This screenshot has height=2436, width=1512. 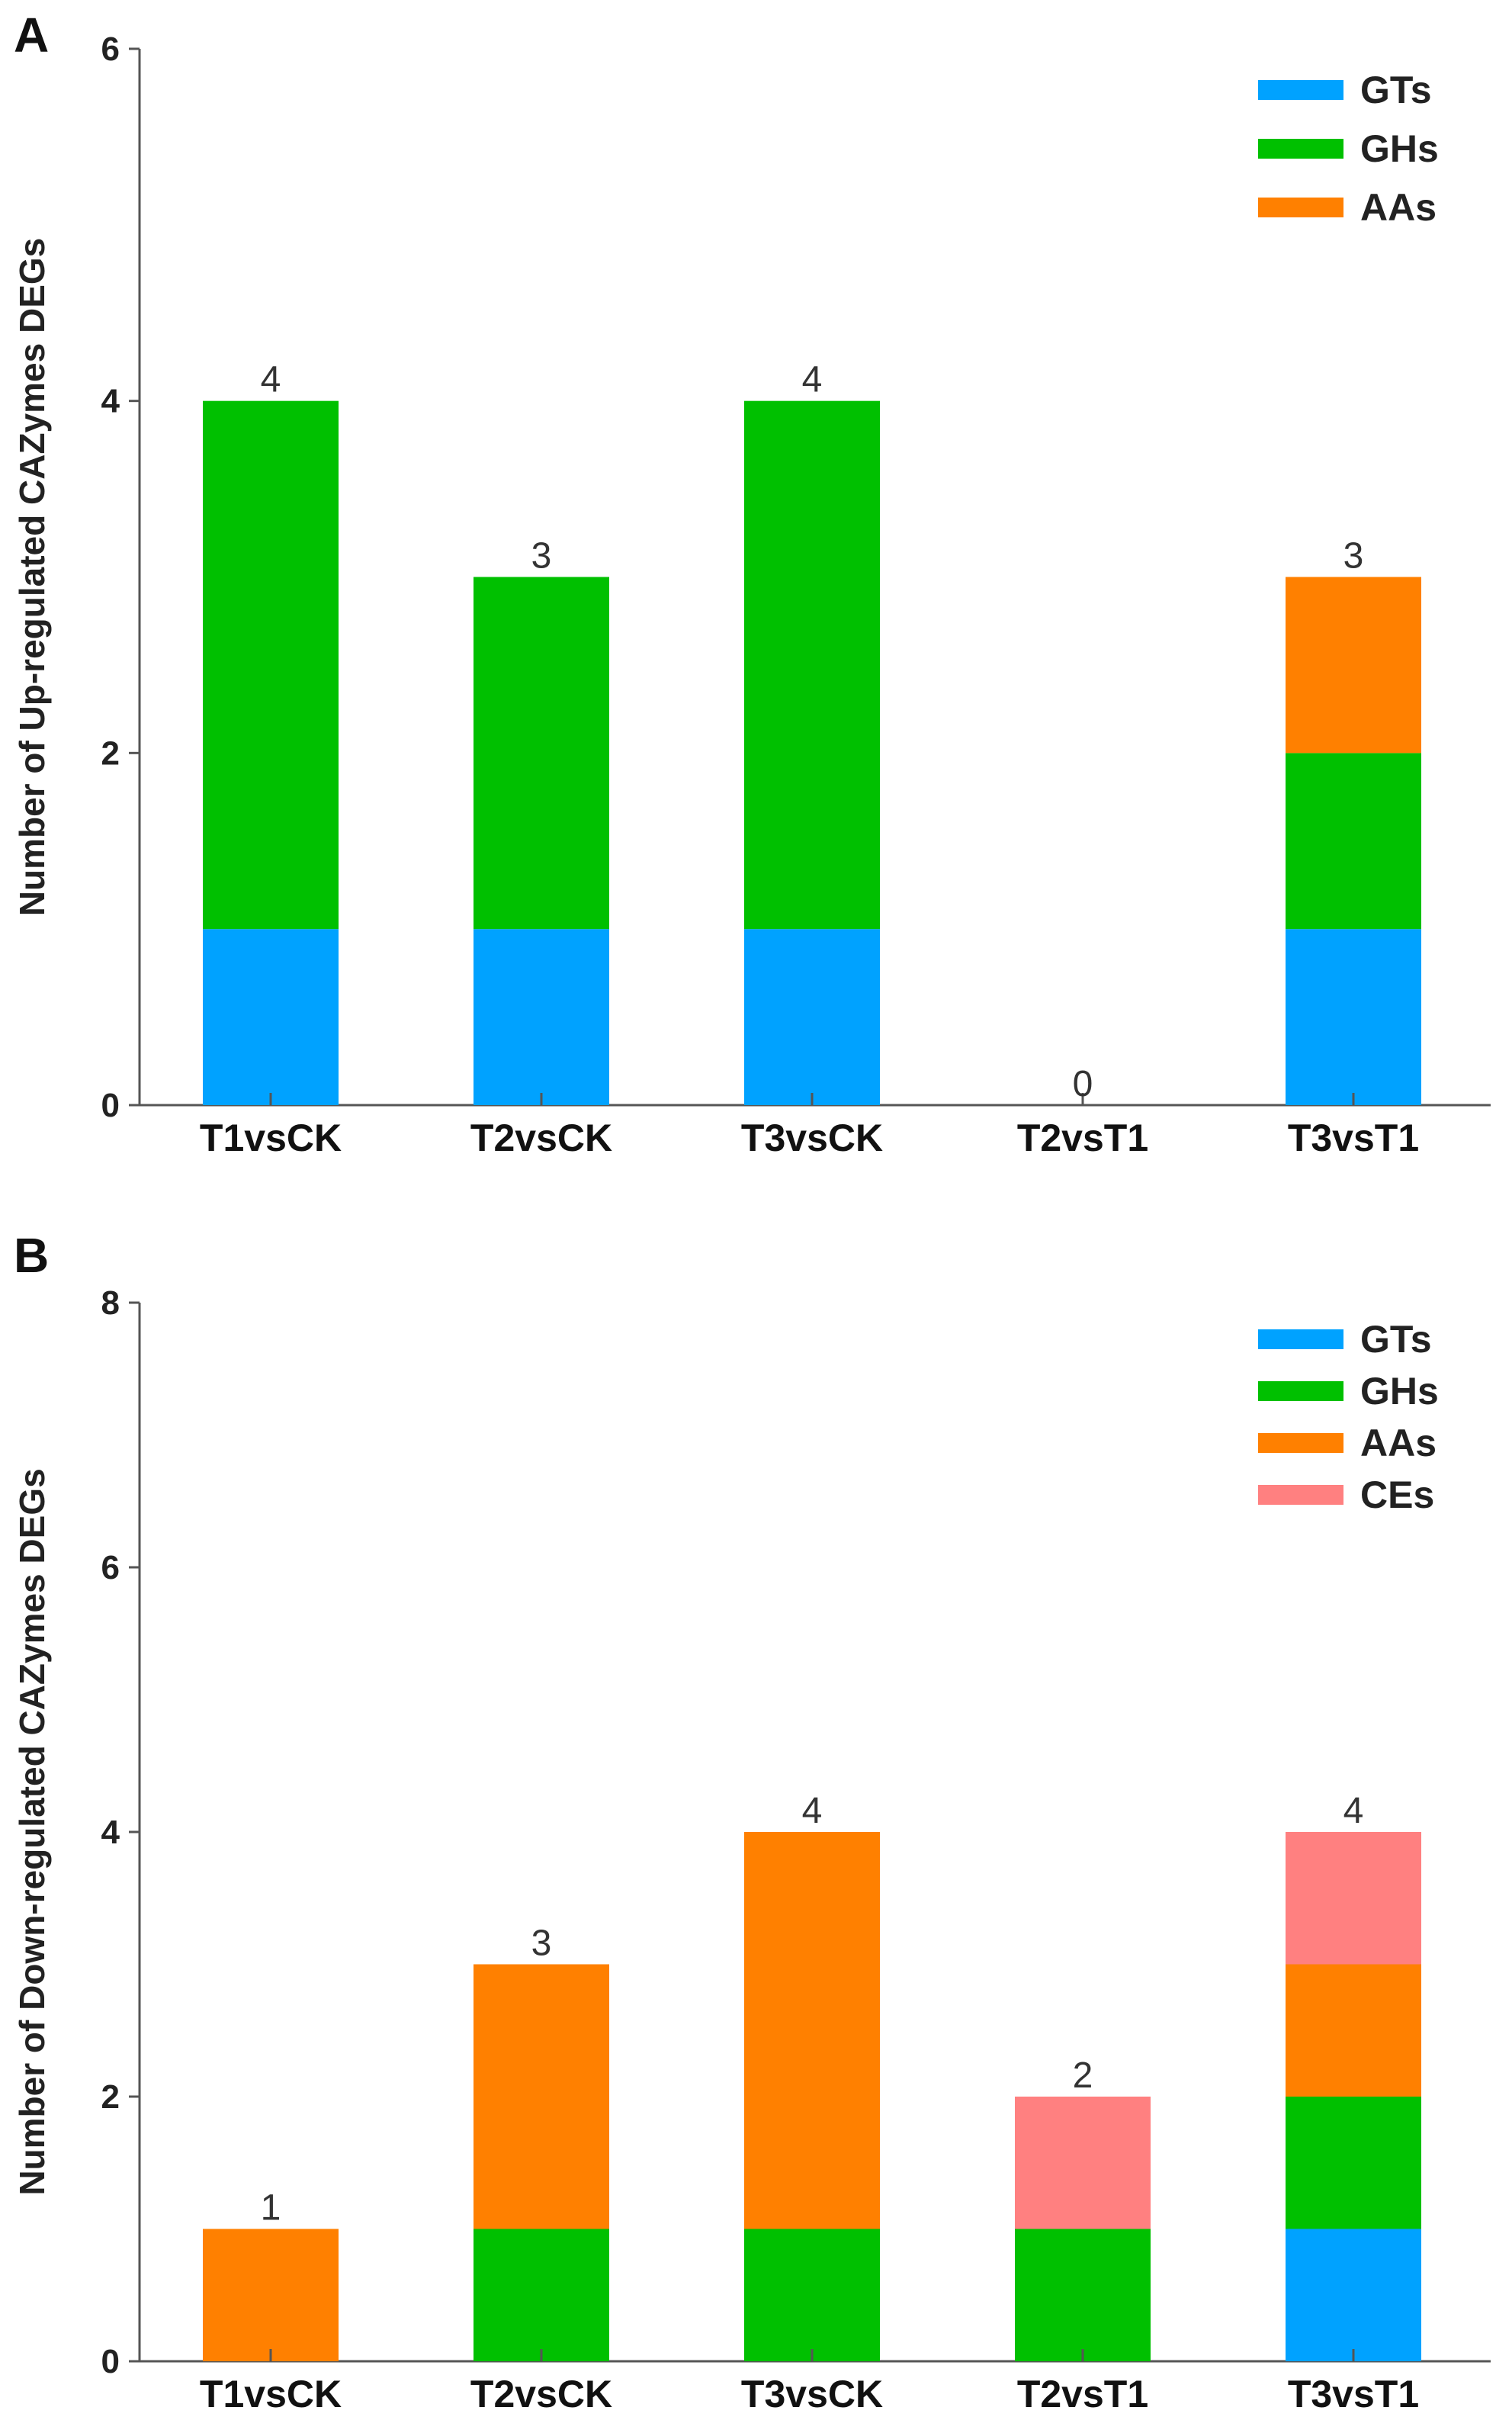 I want to click on panel-a-legend-swatch-ghs, so click(x=1300, y=149).